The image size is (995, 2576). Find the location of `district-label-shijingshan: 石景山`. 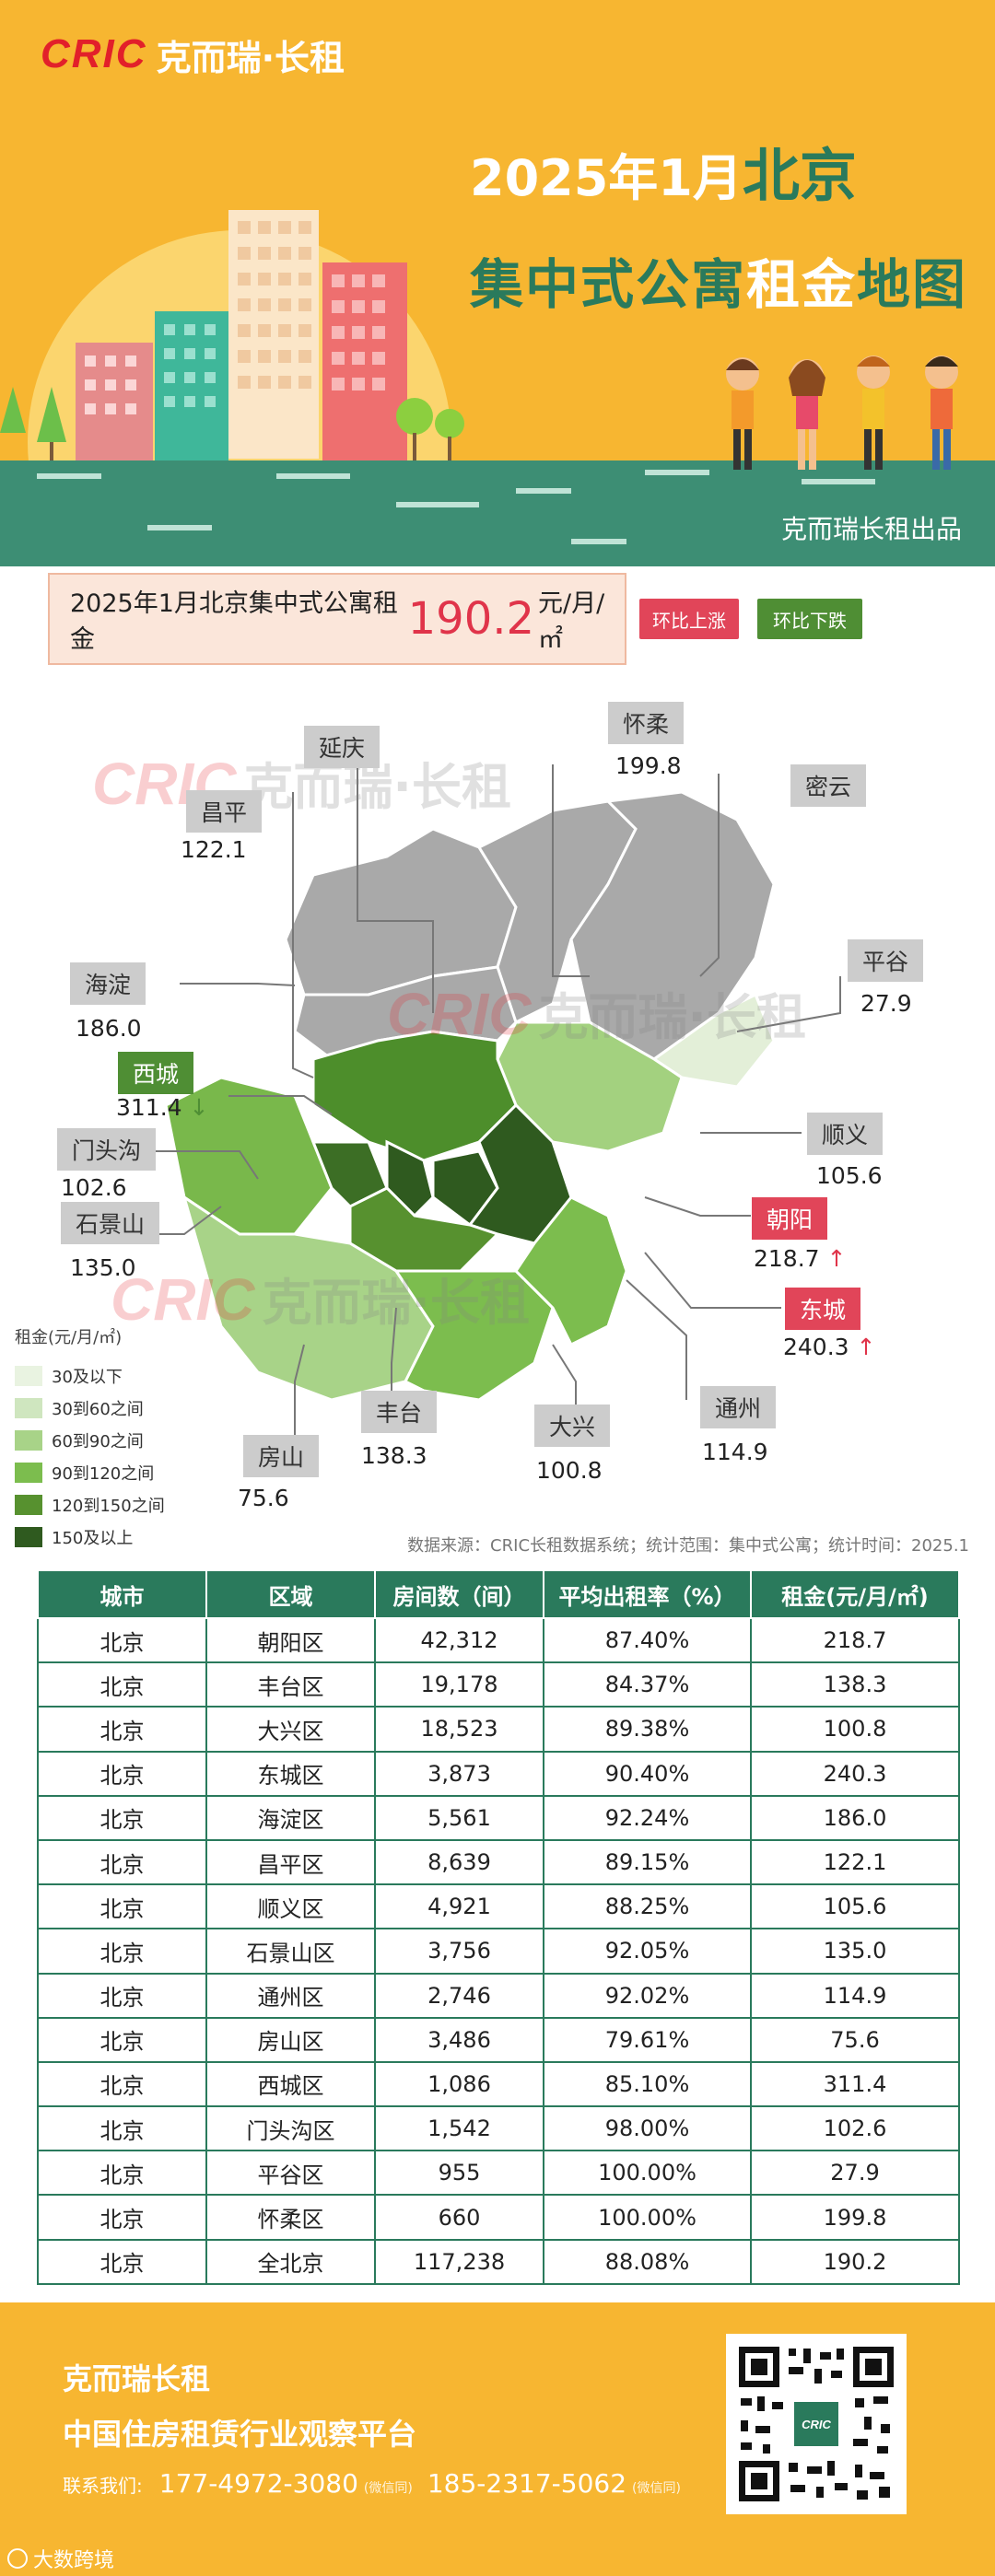

district-label-shijingshan: 石景山 is located at coordinates (110, 1223).